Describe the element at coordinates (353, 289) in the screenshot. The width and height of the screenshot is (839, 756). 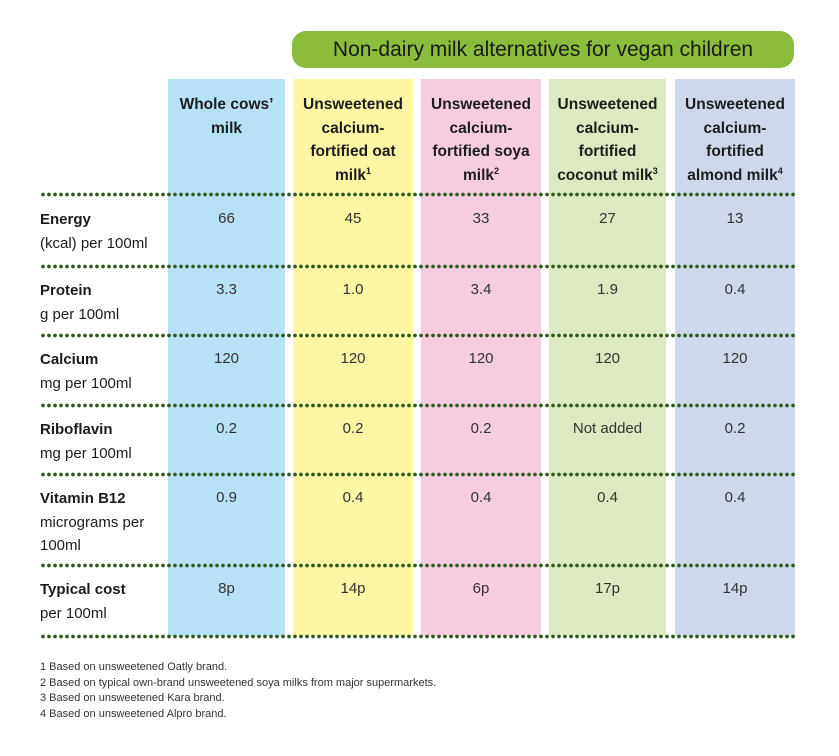
I see `table-cell: 1.0` at that location.